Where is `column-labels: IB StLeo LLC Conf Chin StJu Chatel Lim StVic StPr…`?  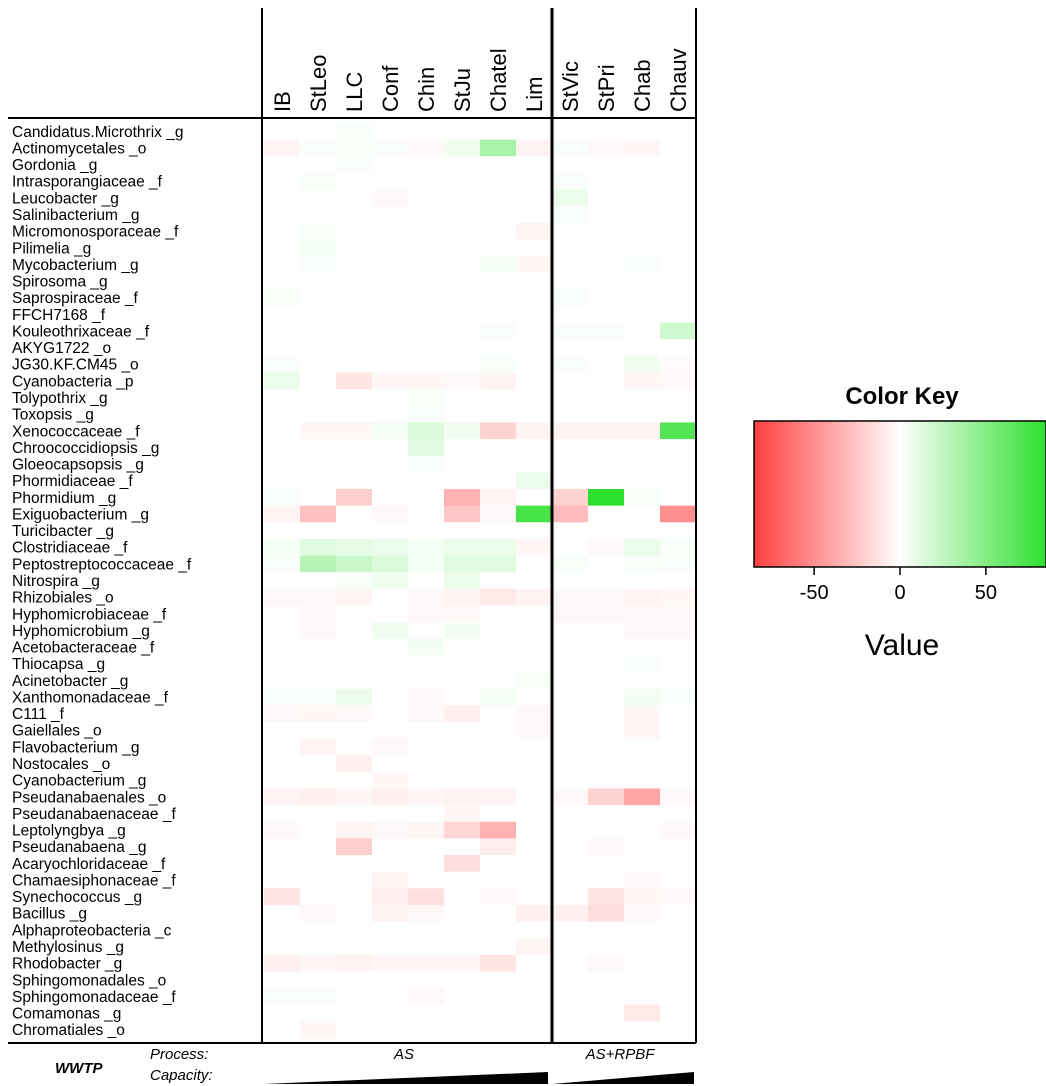
column-labels: IB StLeo LLC Conf Chin StJu Chatel Lim StVic StPr… is located at coordinates (480, 80).